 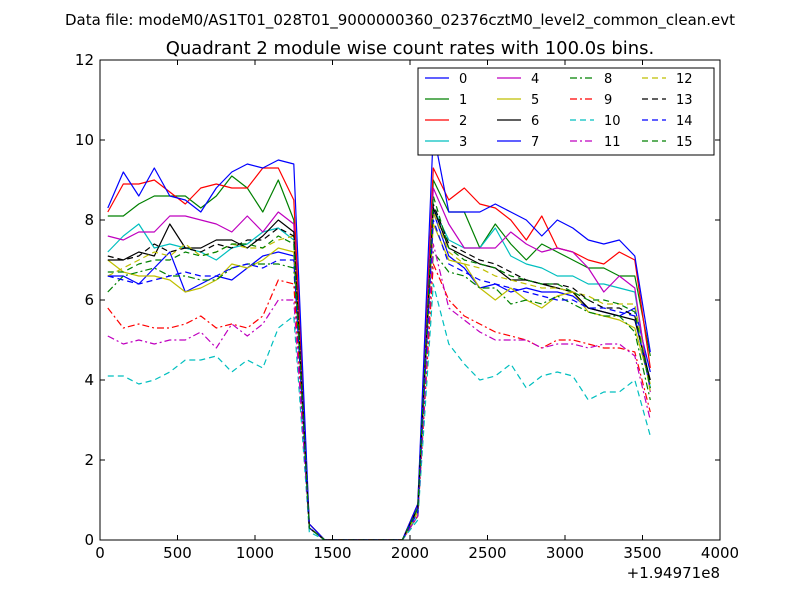 What do you see at coordinates (565, 553) in the screenshot?
I see `x-tick-label: 3000` at bounding box center [565, 553].